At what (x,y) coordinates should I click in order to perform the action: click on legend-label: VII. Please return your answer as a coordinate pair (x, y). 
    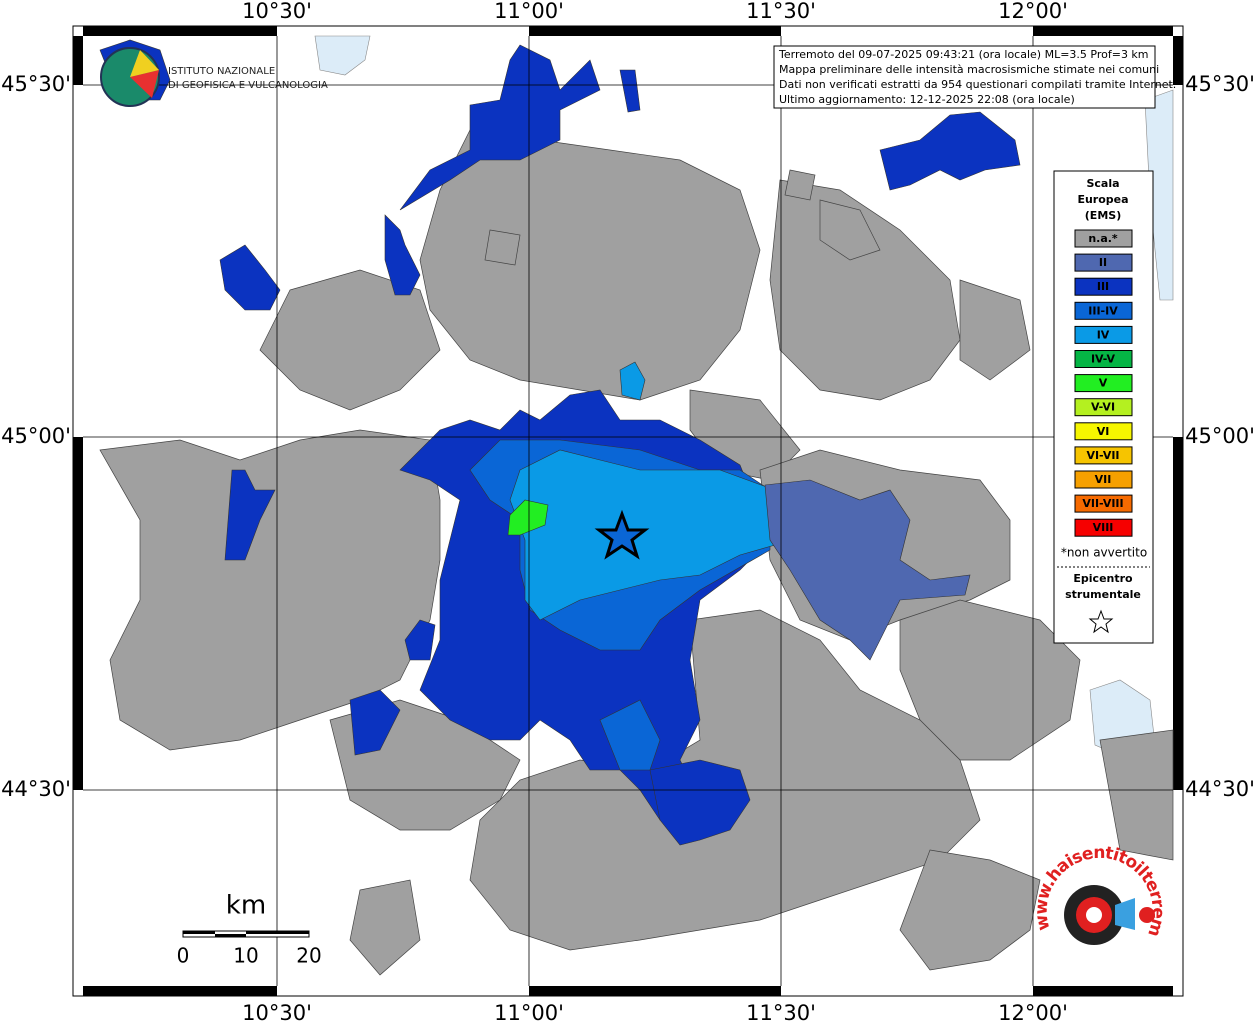
    Looking at the image, I should click on (1103, 479).